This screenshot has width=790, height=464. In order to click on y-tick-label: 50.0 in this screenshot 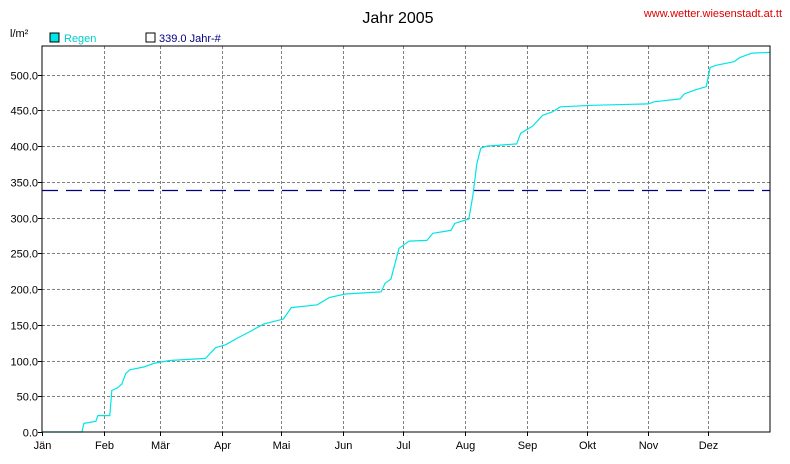, I will do `click(27, 398)`.